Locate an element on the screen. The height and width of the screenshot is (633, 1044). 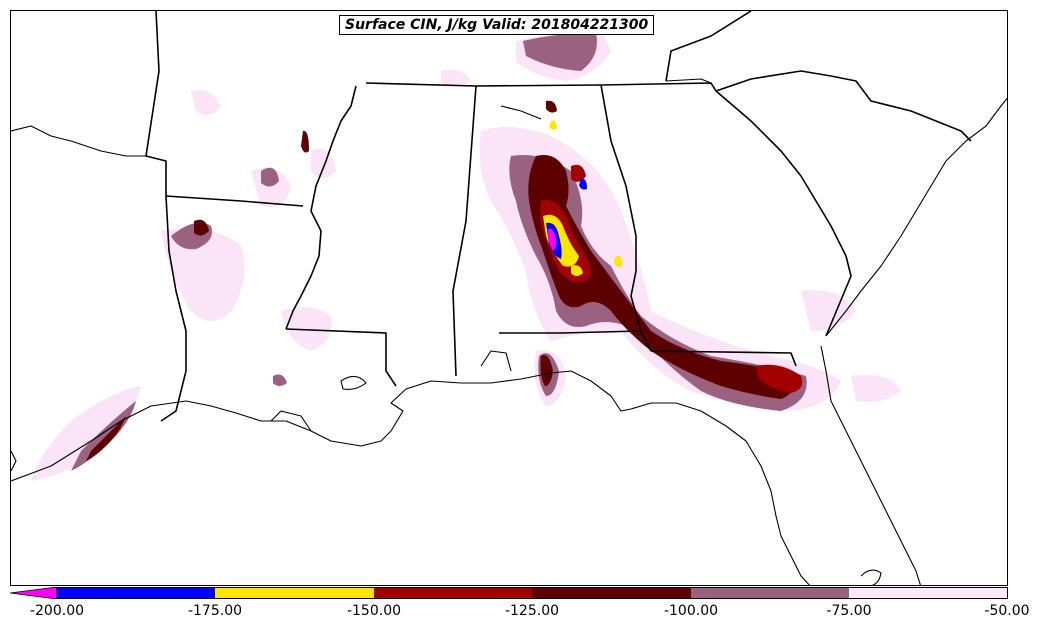
colorbar-tick-label: -100.00 is located at coordinates (691, 611).